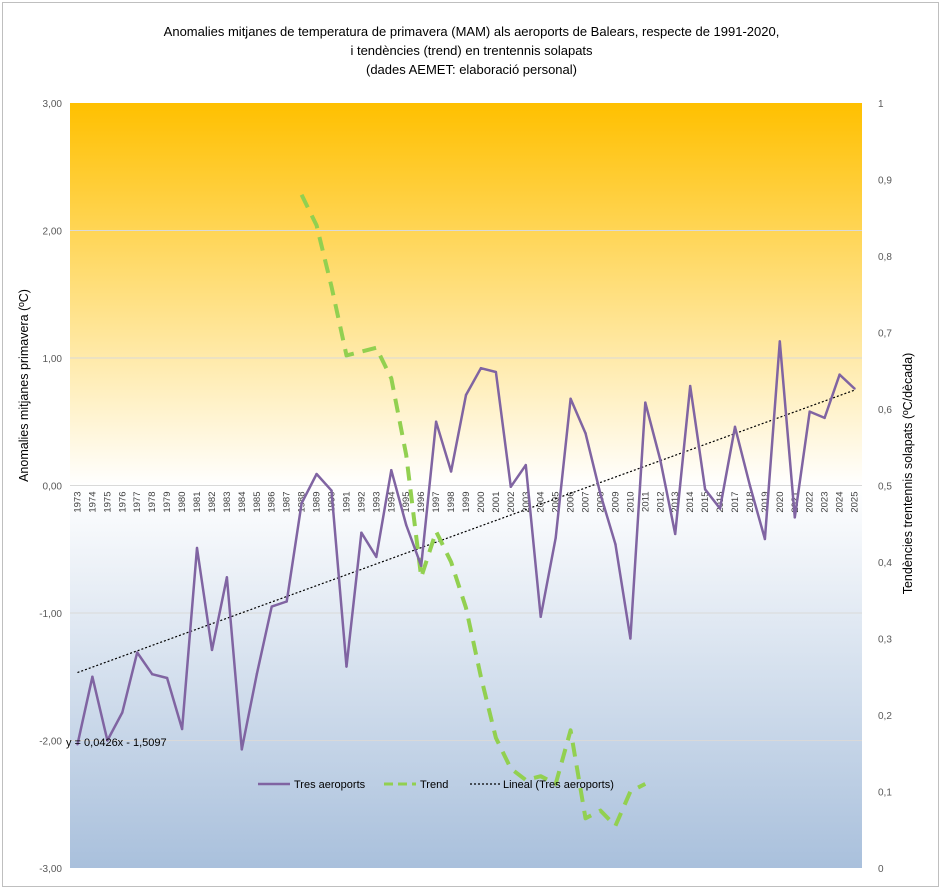 This screenshot has height=891, width=943. I want to click on x-tick-label: 1982, so click(212, 502).